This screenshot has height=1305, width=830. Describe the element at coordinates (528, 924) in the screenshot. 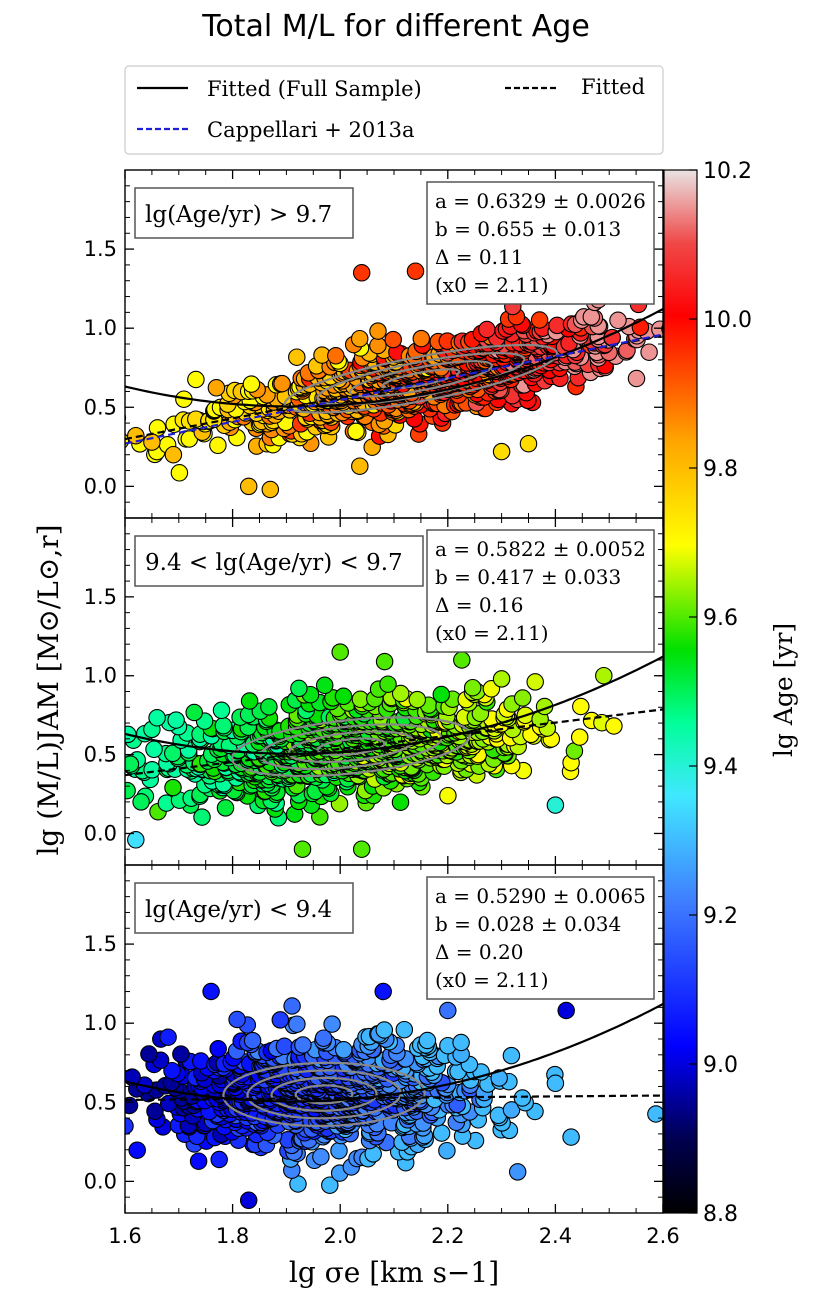

I see `stats-line: b = 0.028 ± 0.034` at that location.